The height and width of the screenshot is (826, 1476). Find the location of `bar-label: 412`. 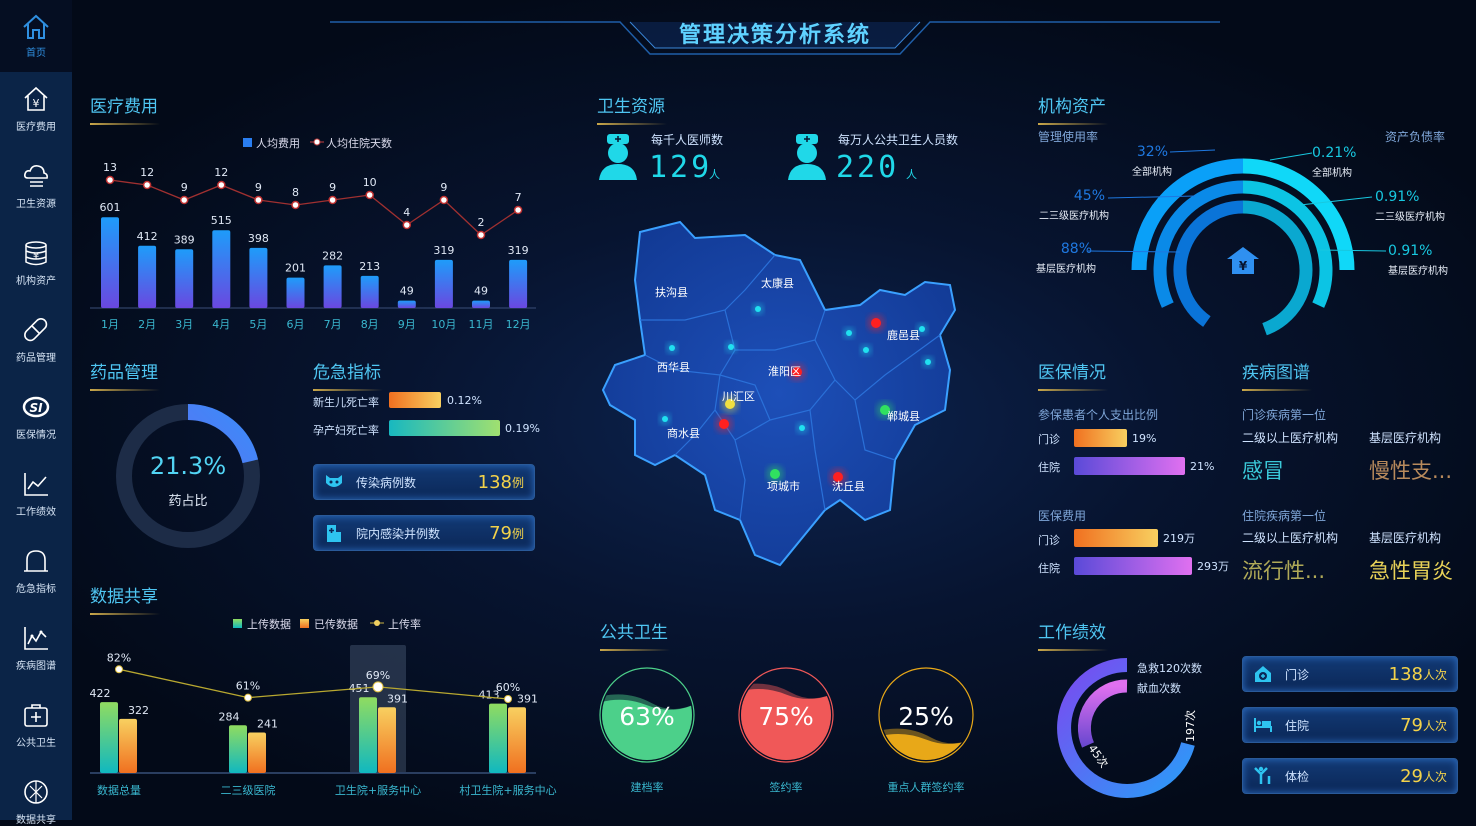

bar-label: 412 is located at coordinates (147, 236).